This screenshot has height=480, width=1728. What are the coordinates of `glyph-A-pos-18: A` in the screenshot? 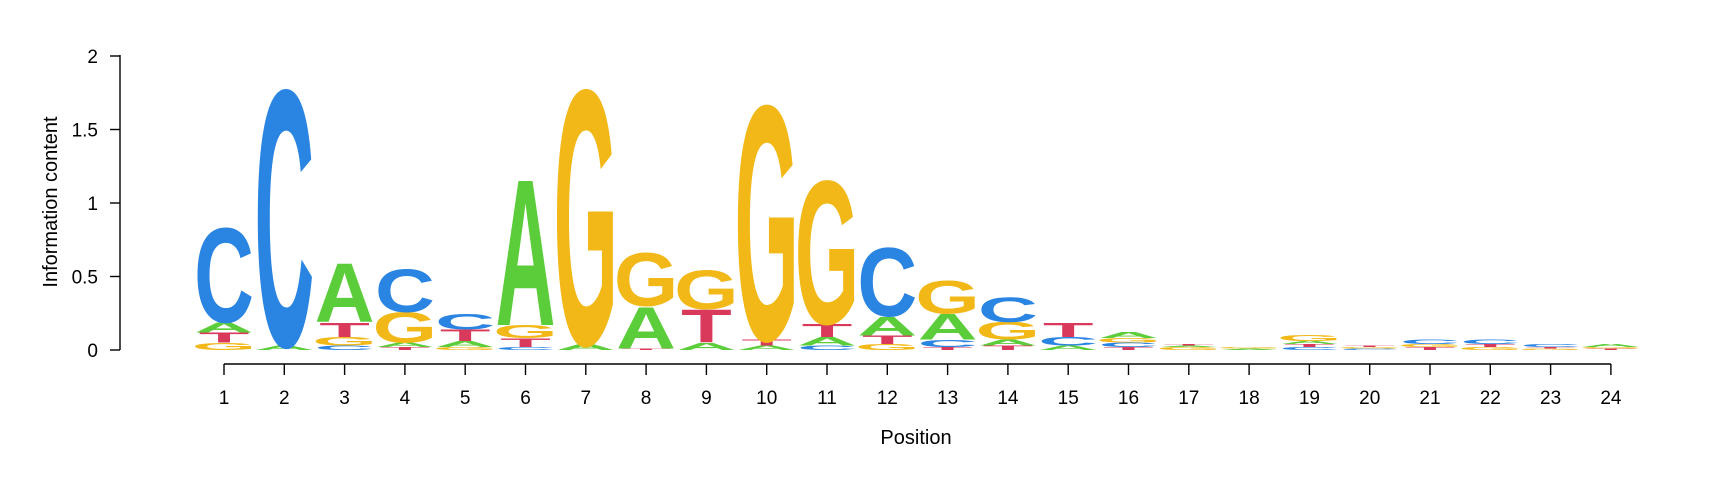 It's located at (1249, 349).